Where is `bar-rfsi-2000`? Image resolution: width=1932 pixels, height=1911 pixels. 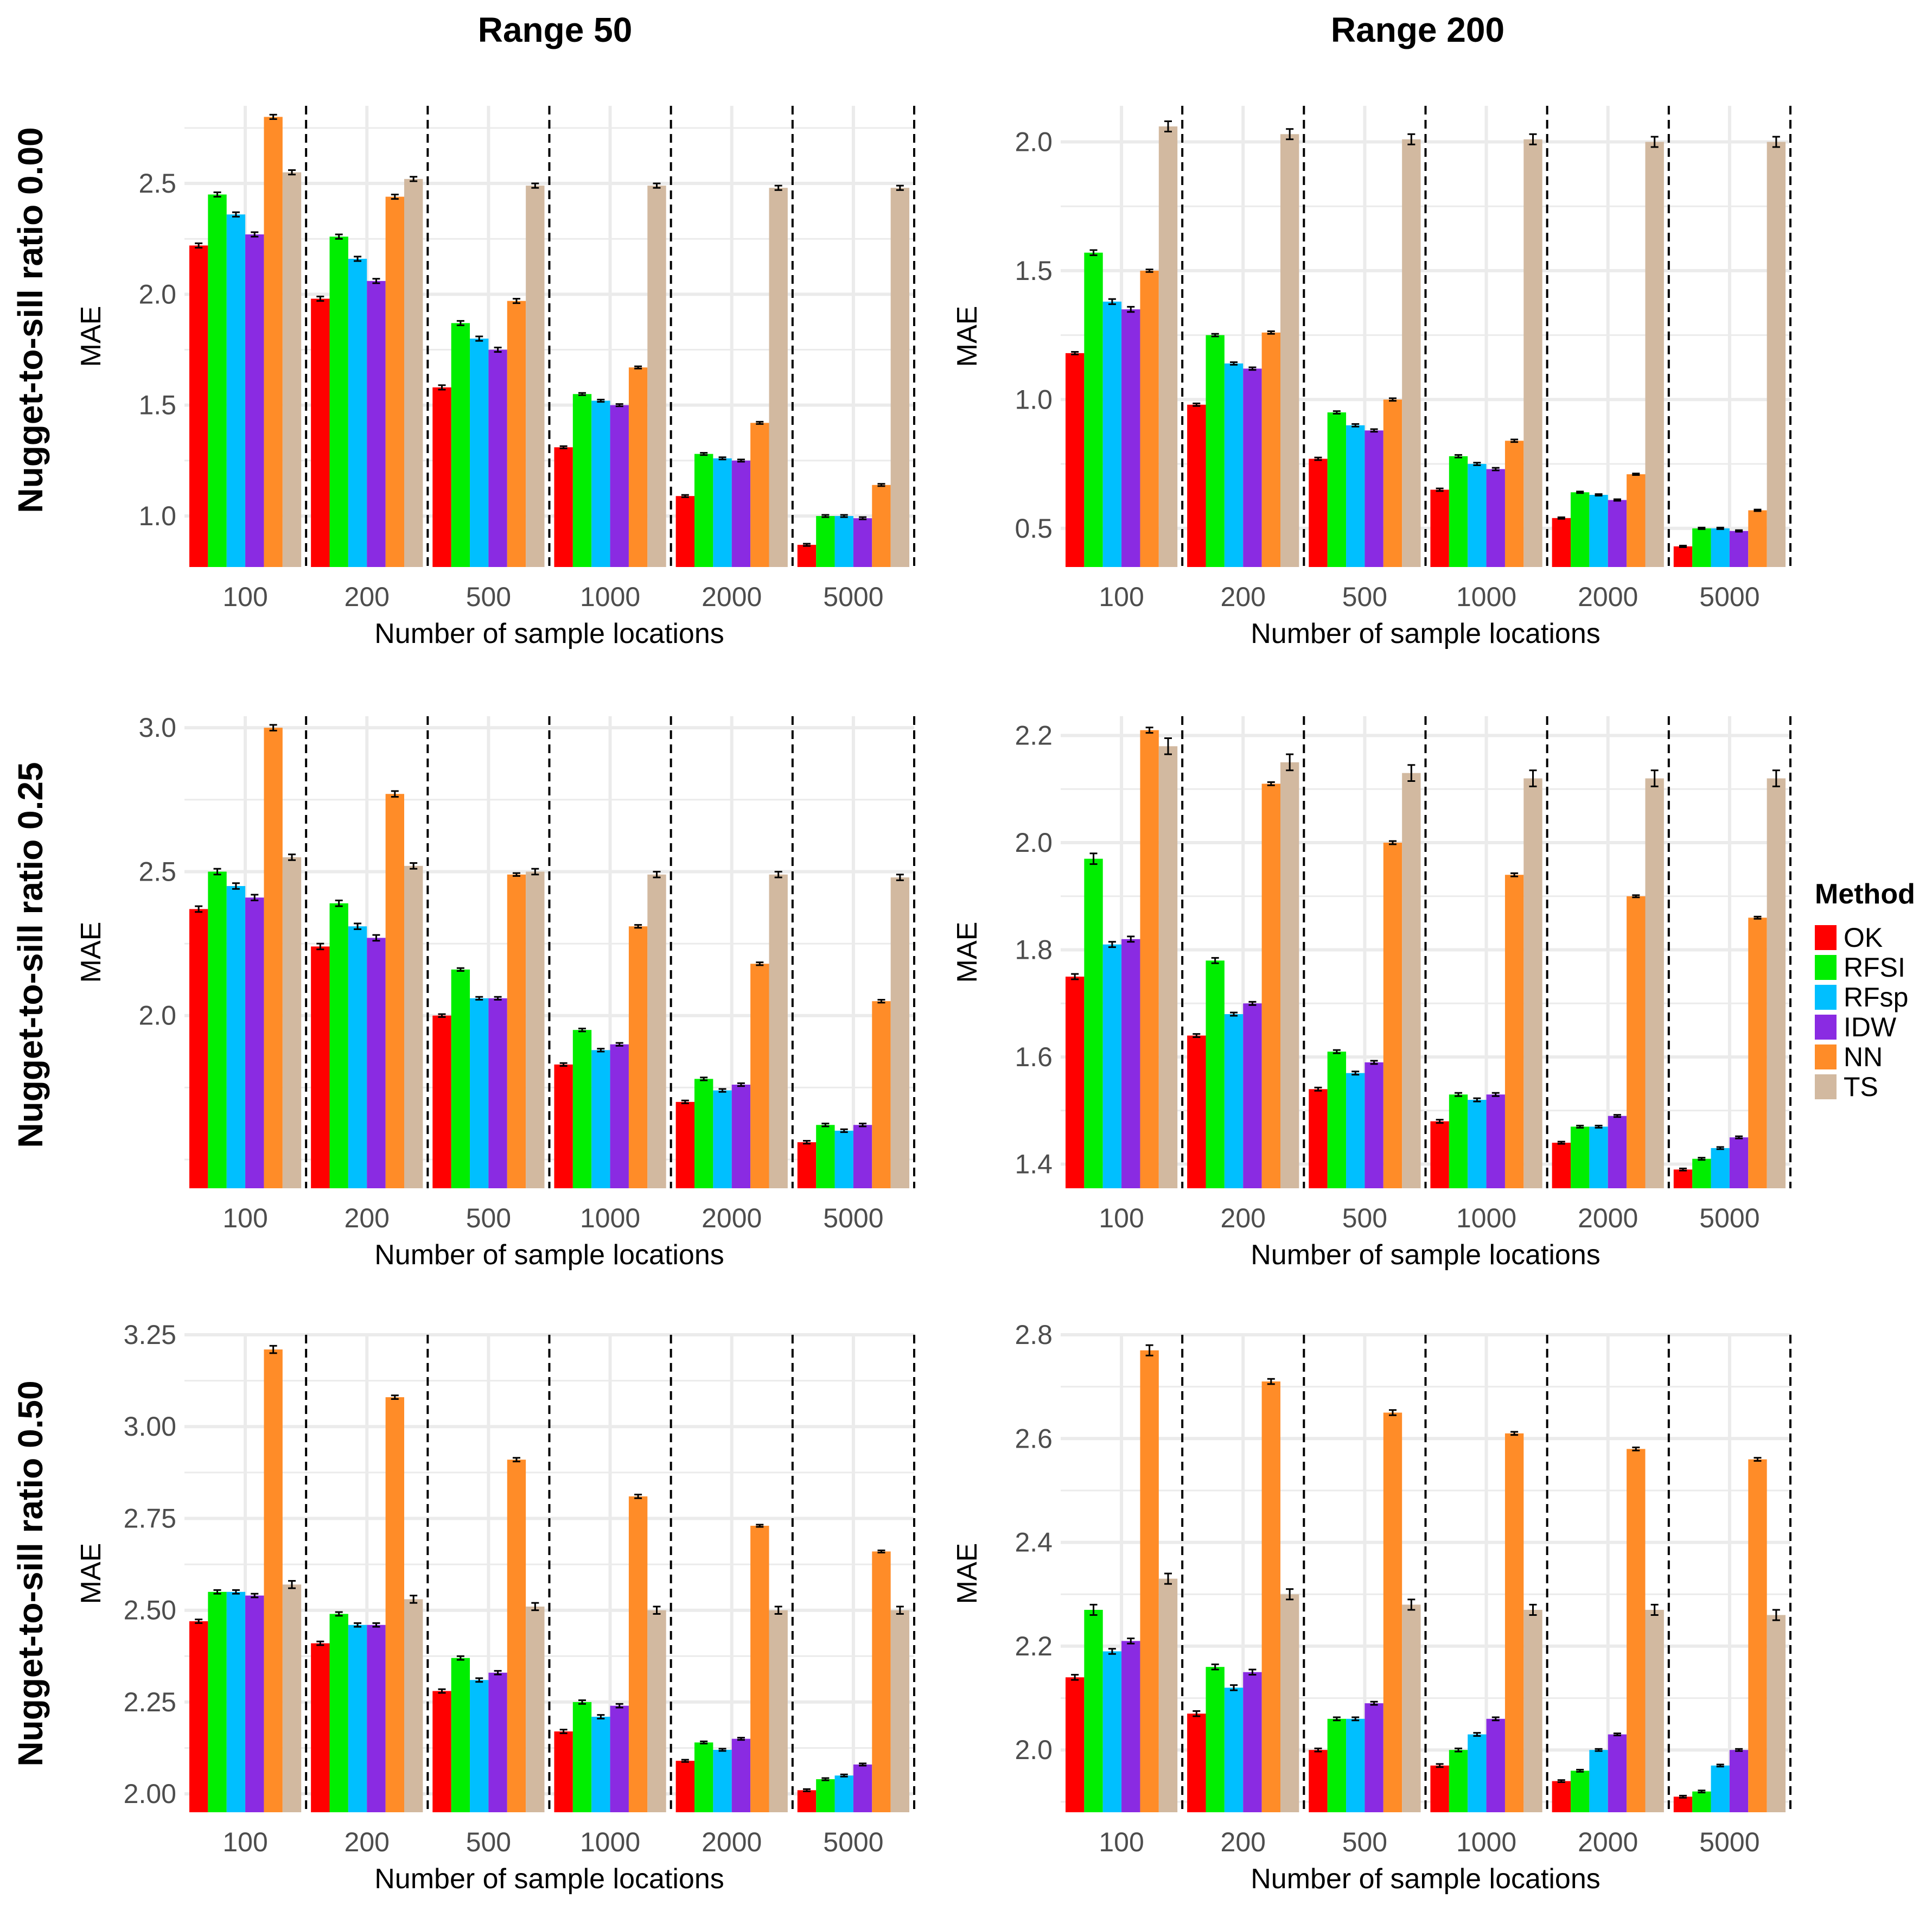
bar-rfsi-2000 is located at coordinates (703, 1133).